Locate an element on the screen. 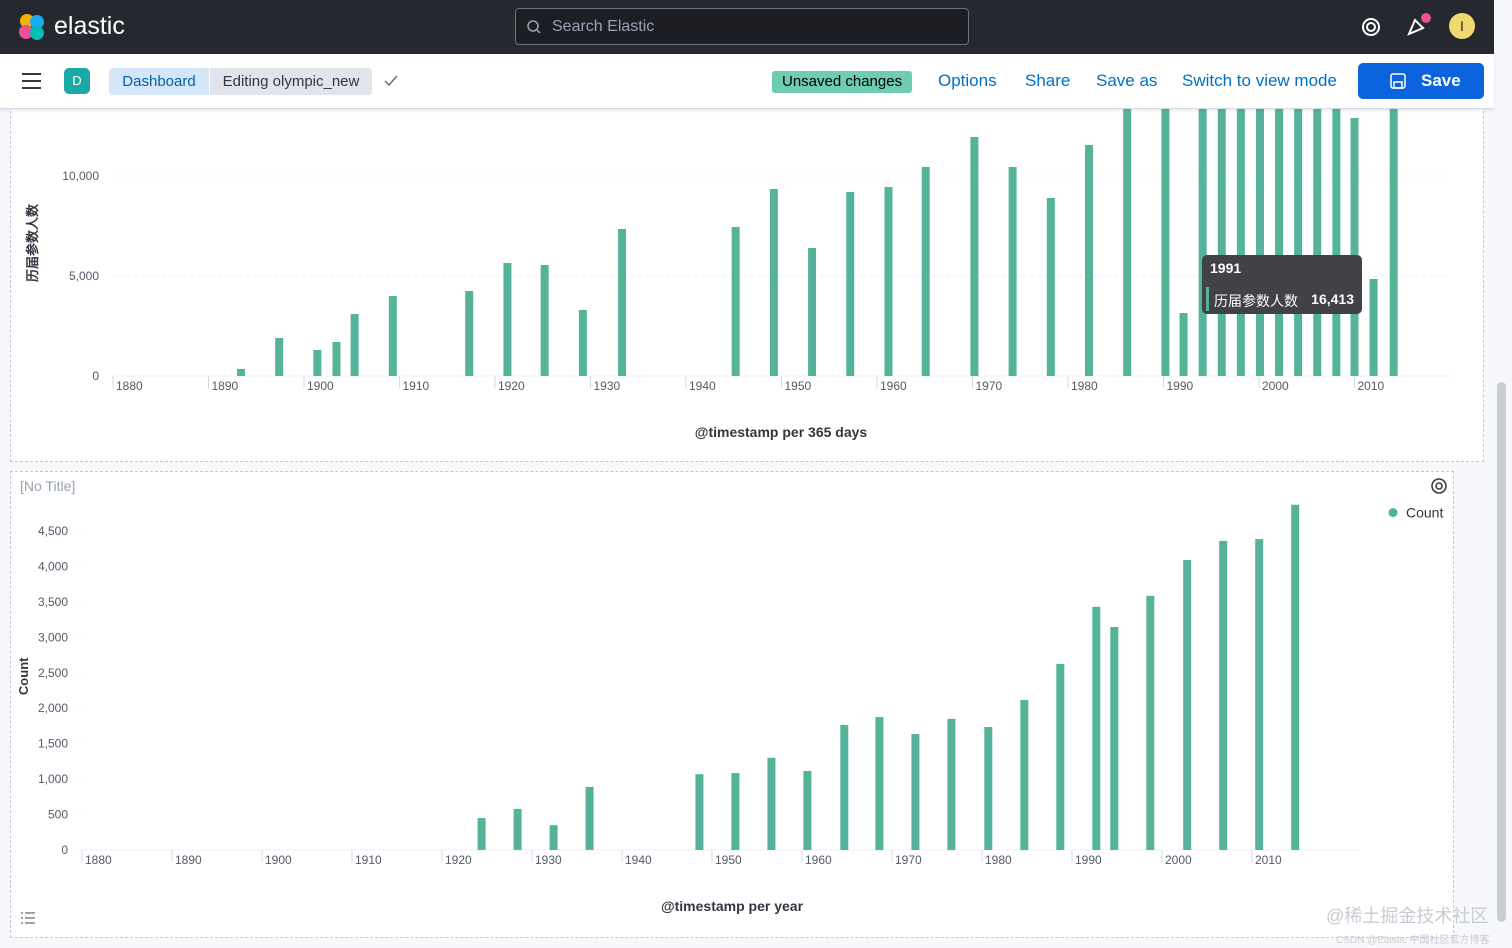  watermark: CSDN @Elastic 中国社区官方博客 is located at coordinates (1413, 940).